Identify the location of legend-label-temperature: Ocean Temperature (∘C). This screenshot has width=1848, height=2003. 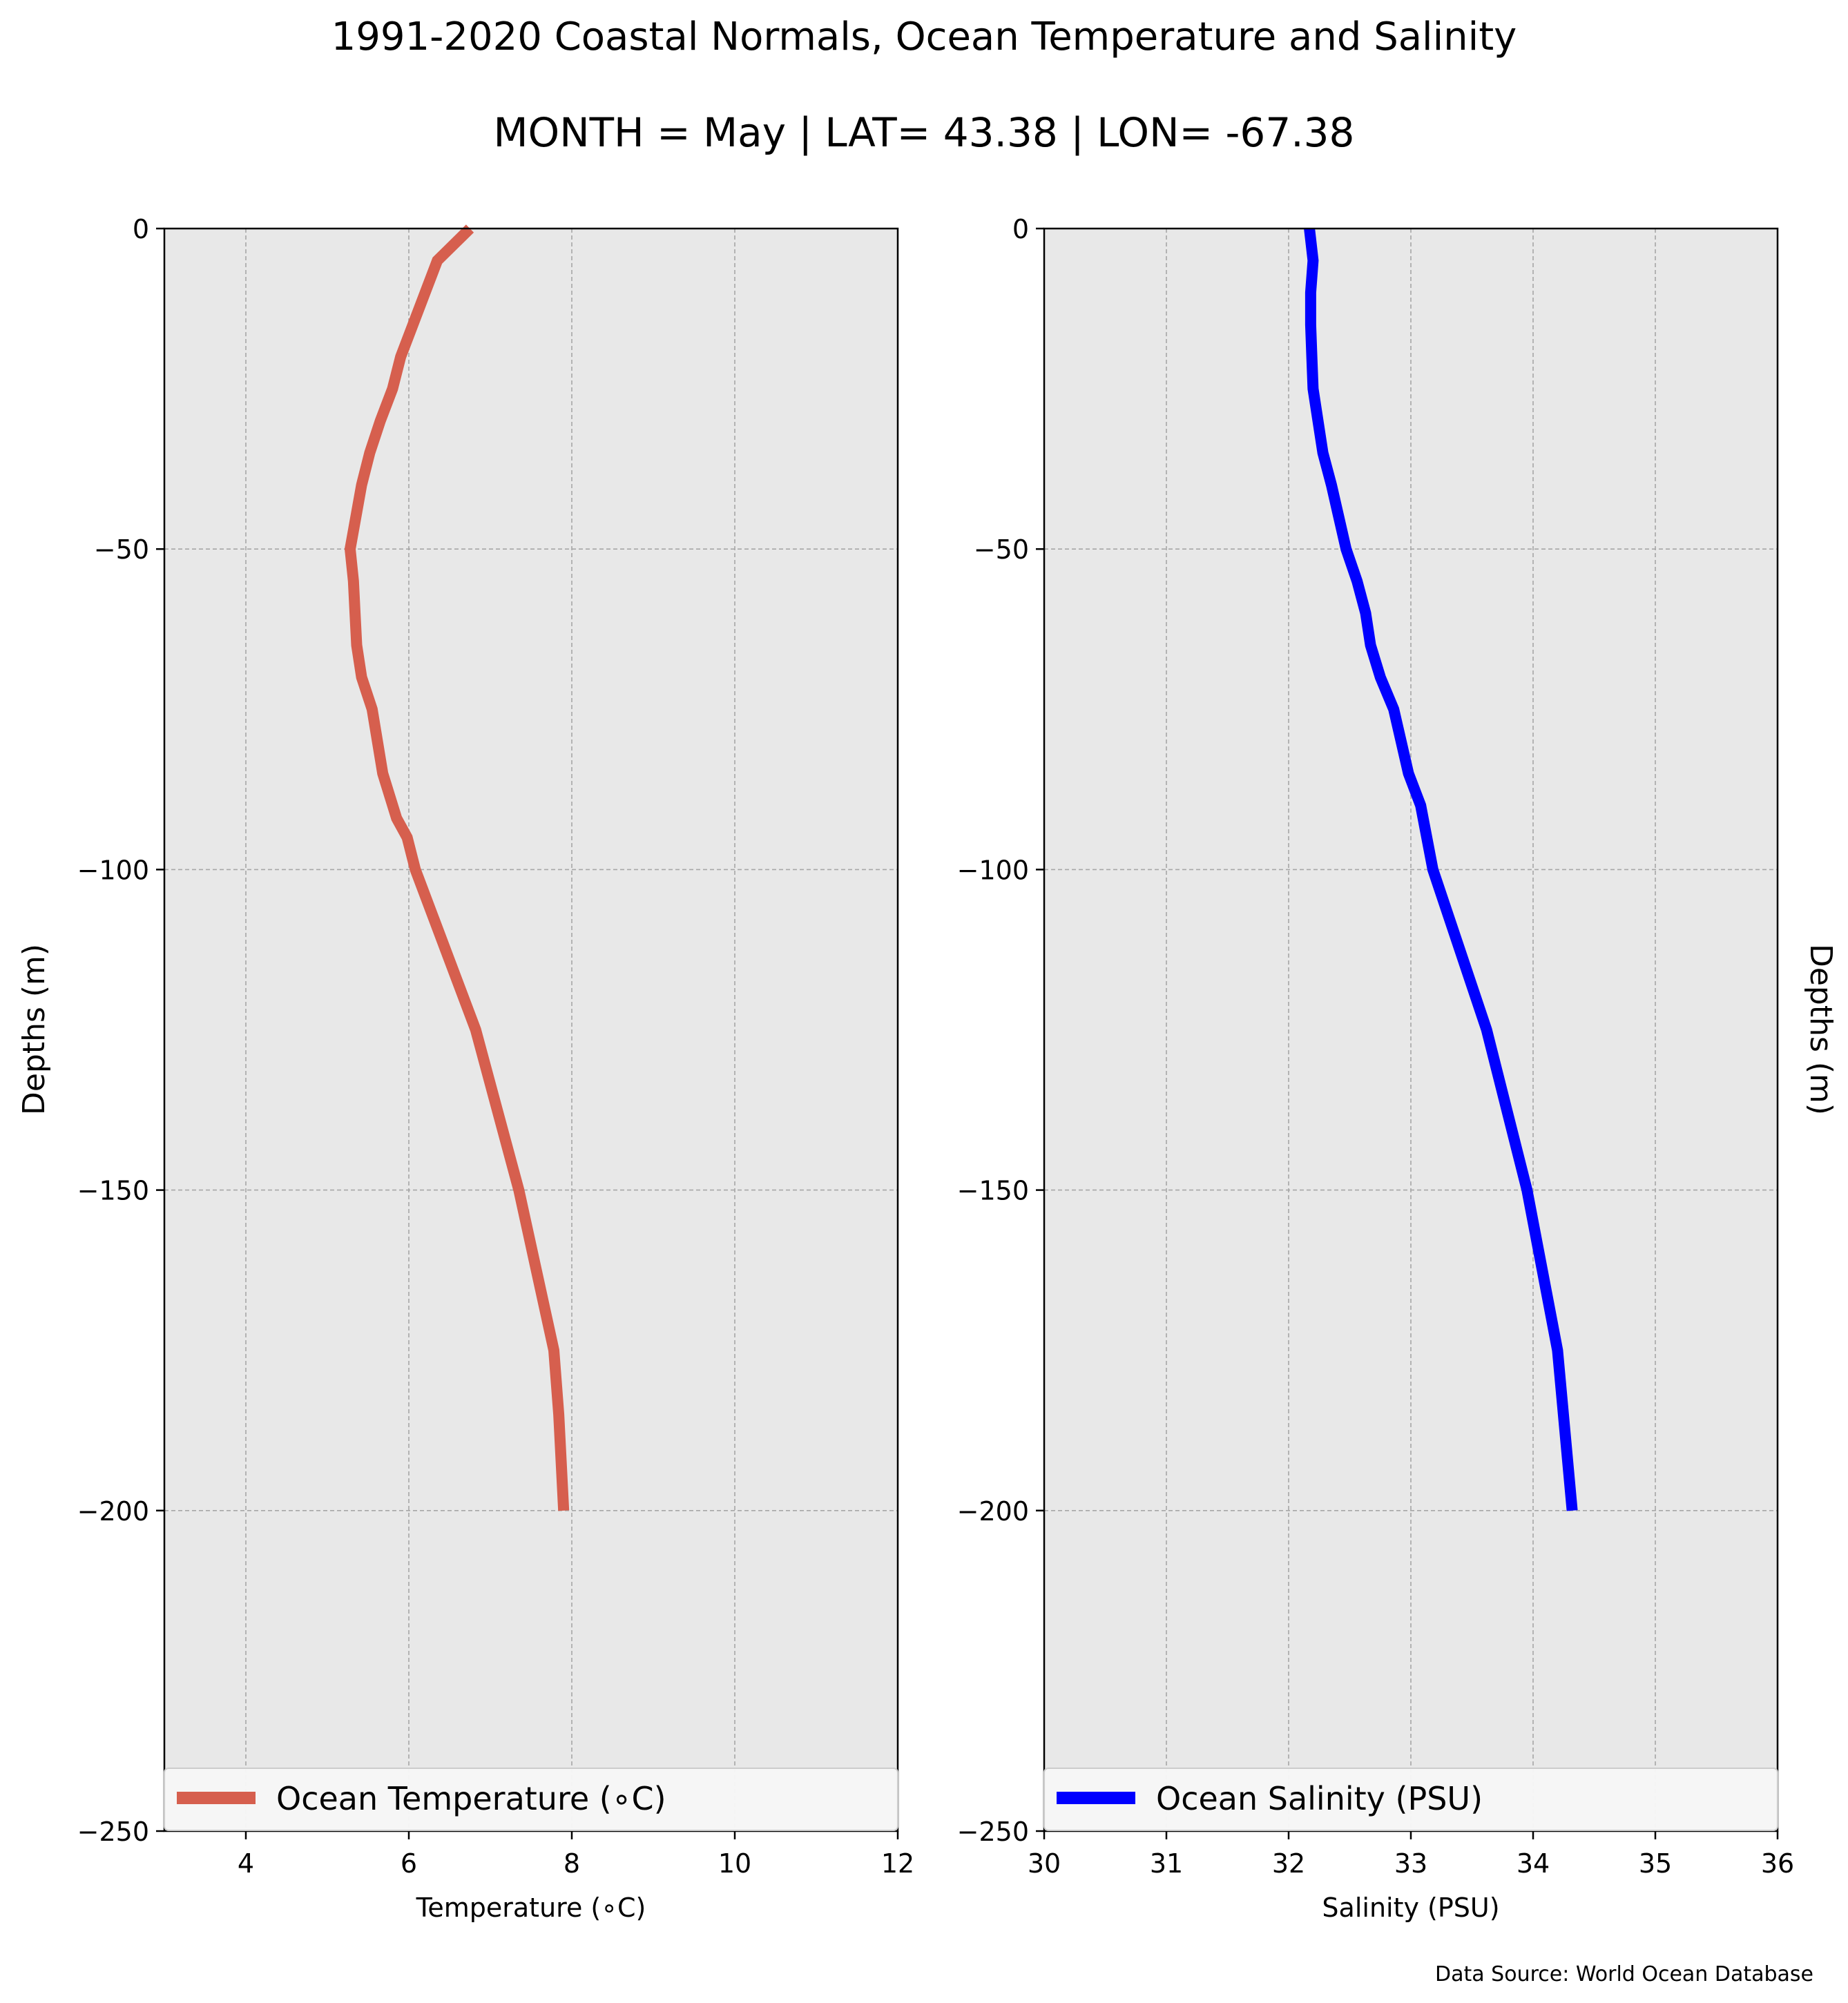
(471, 1798).